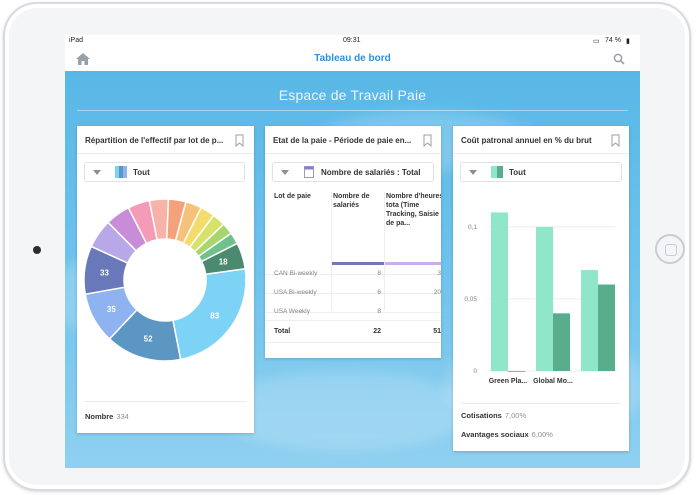 The width and height of the screenshot is (696, 495). What do you see at coordinates (309, 172) in the screenshot?
I see `filter-doc-icon` at bounding box center [309, 172].